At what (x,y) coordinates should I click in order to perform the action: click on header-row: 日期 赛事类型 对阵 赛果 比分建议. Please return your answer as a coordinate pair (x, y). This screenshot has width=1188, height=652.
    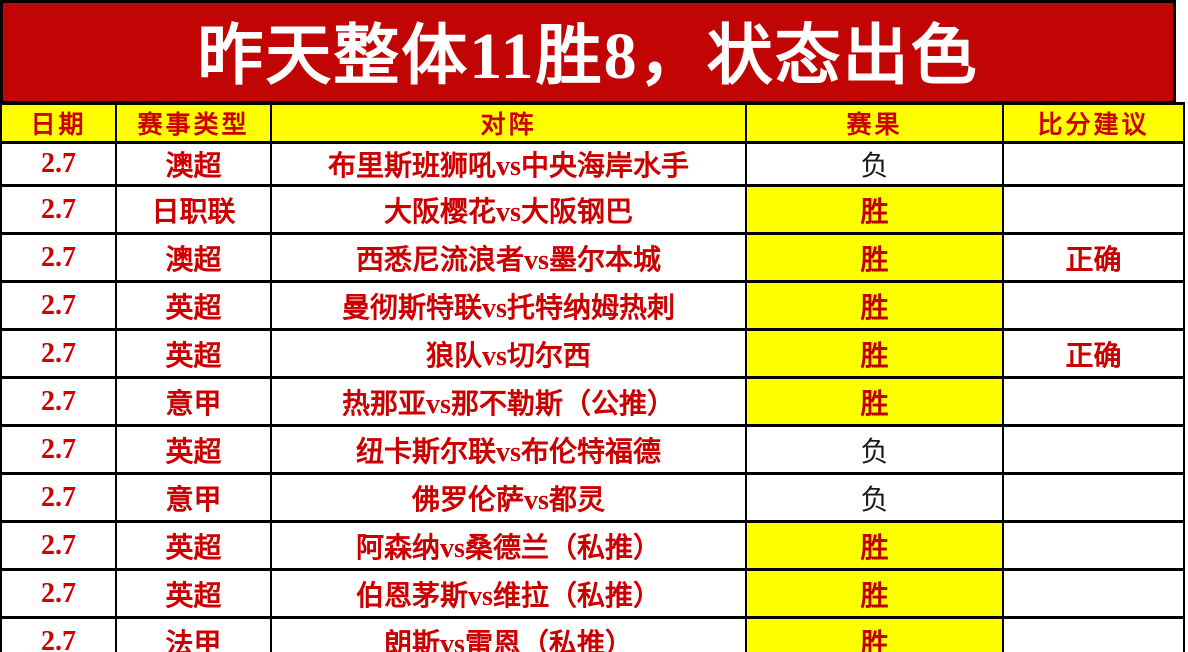
    Looking at the image, I should click on (592, 123).